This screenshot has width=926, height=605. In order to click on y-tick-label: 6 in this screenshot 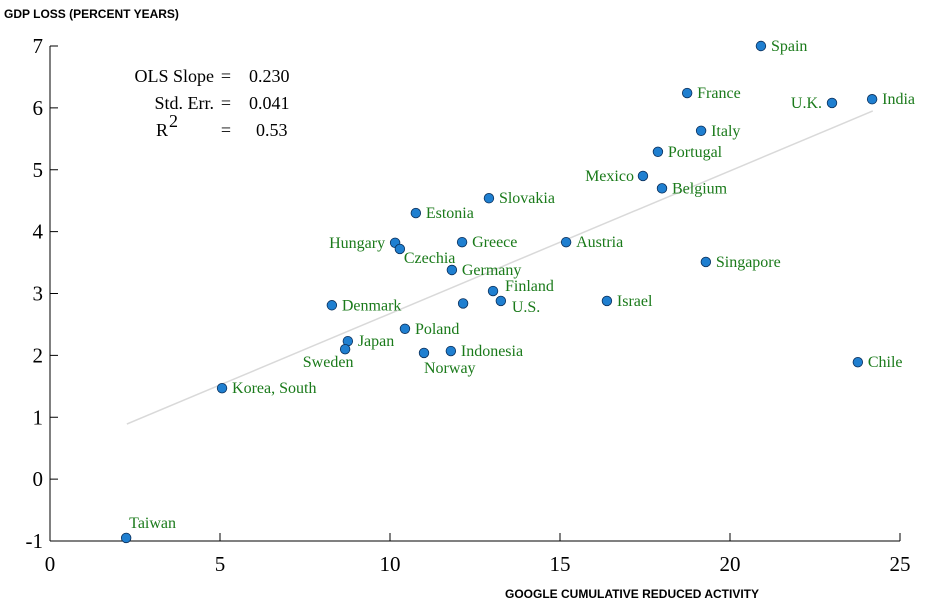, I will do `click(38, 108)`.